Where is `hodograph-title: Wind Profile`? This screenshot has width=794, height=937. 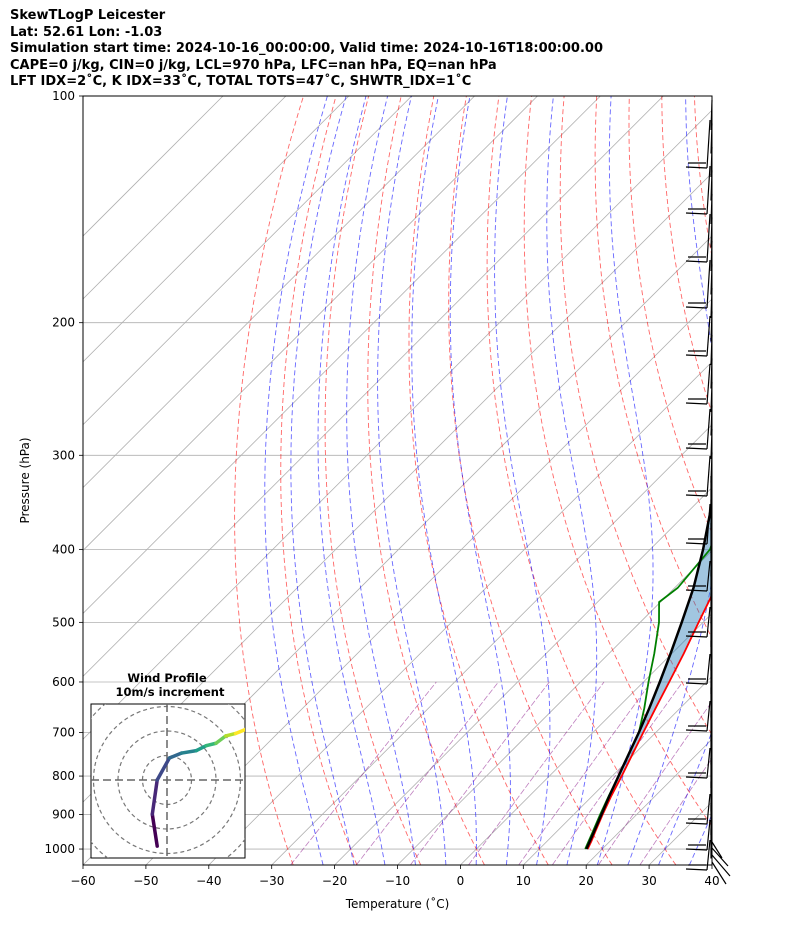 hodograph-title: Wind Profile is located at coordinates (167, 678).